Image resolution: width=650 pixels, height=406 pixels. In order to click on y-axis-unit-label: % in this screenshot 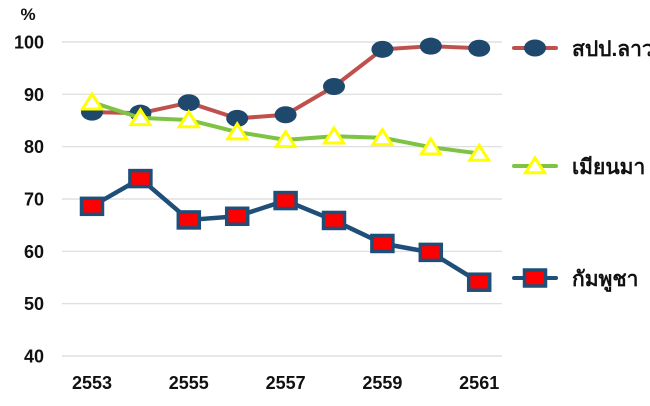, I will do `click(27, 14)`.